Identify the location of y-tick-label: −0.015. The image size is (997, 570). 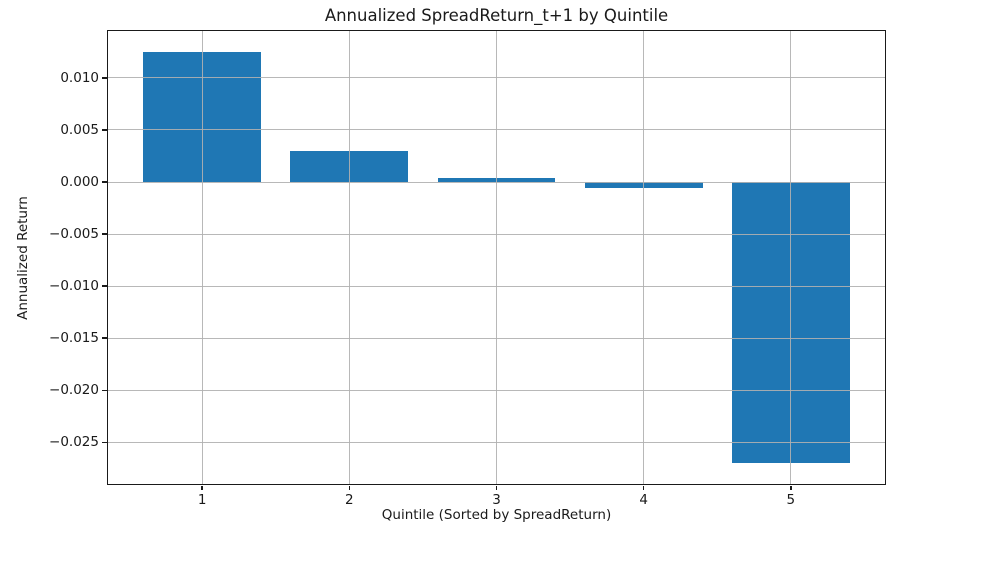
(74, 338).